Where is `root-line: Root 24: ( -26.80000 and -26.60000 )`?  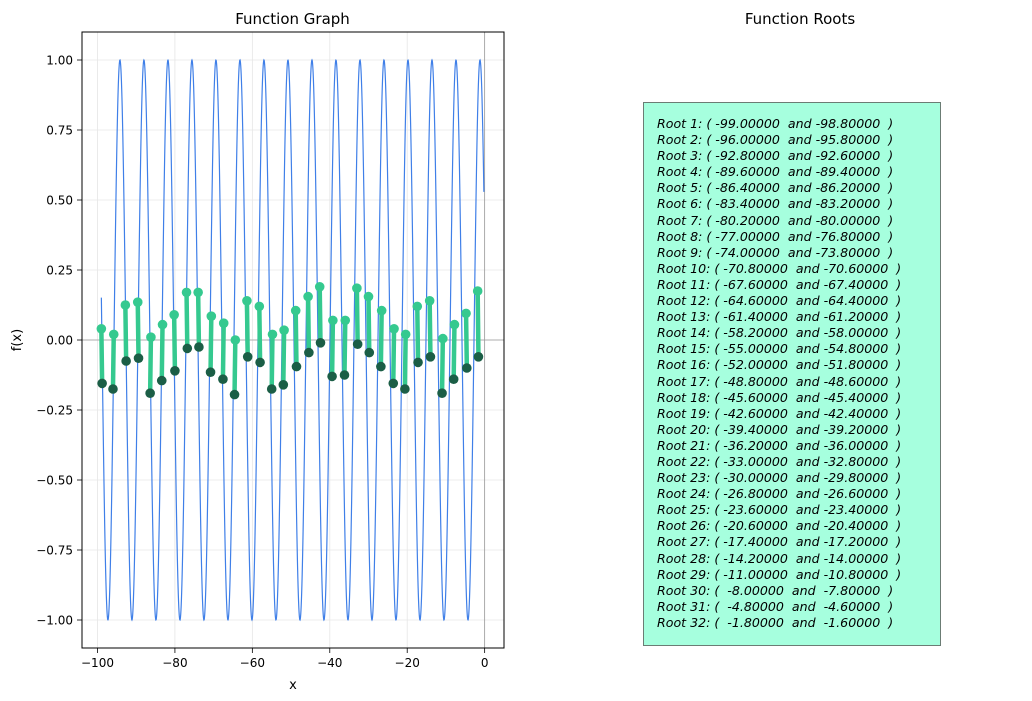
root-line: Root 24: ( -26.80000 and -26.60000 ) is located at coordinates (779, 494).